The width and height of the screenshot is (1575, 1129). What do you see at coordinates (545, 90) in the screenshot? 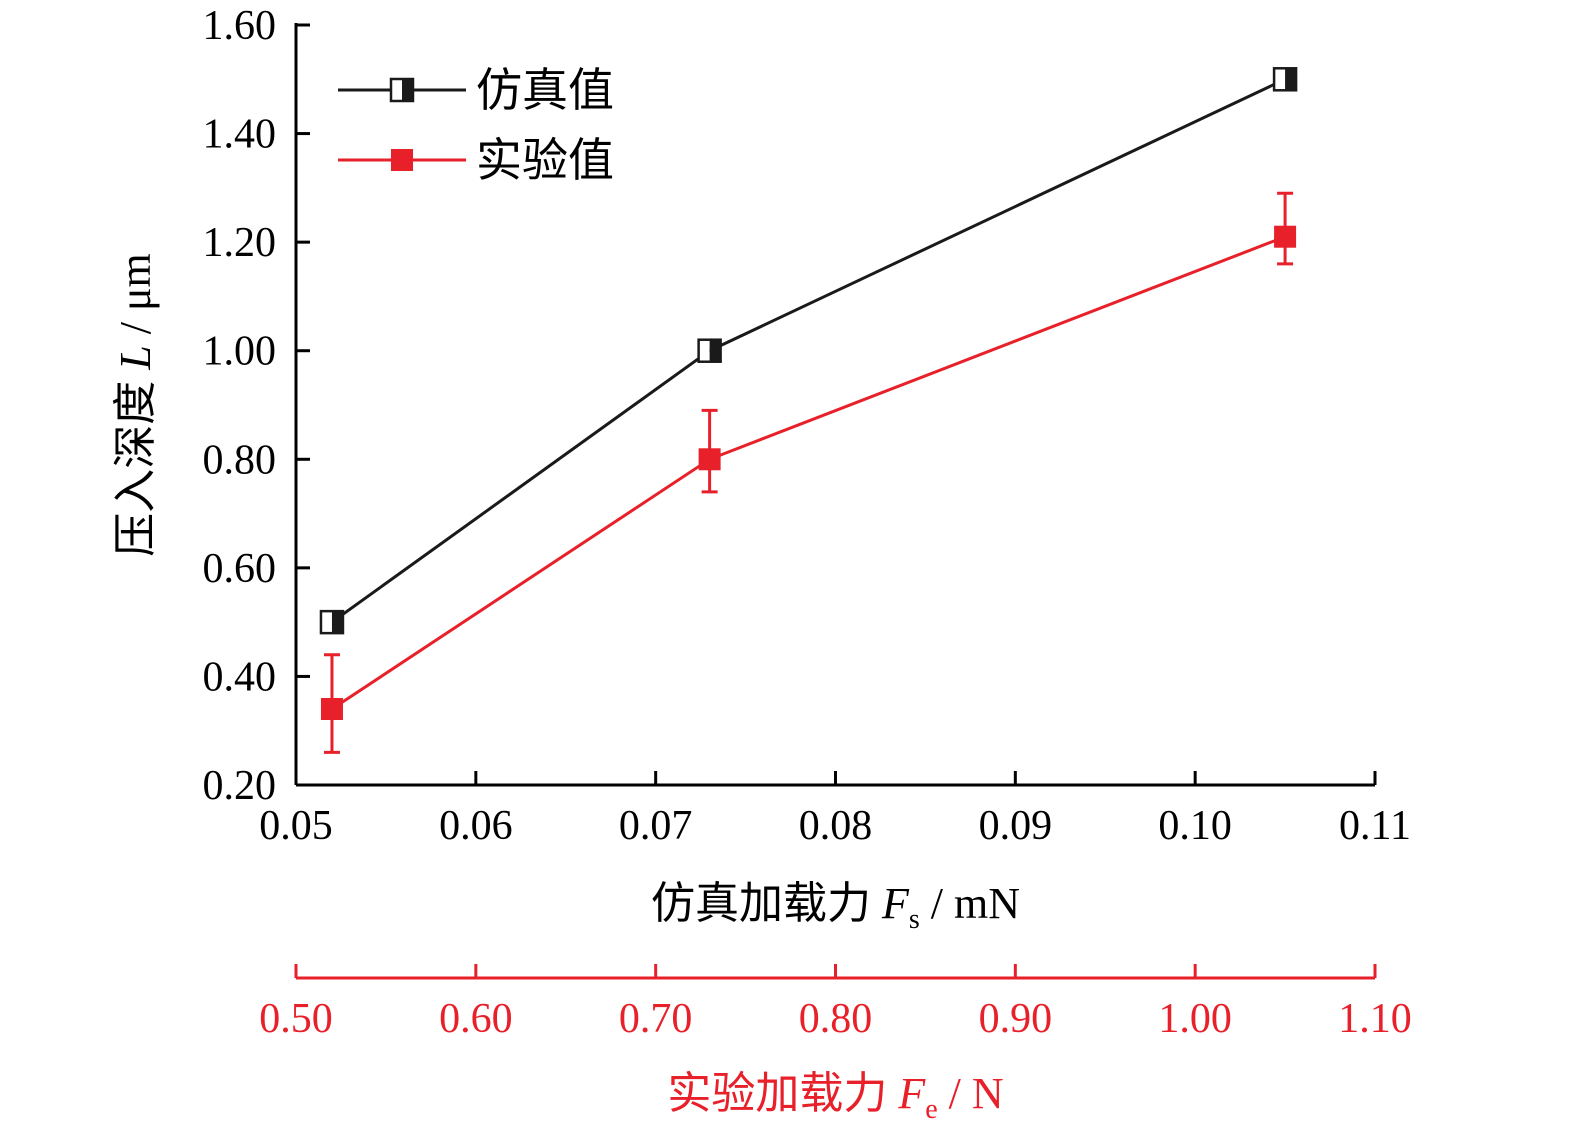
I see `legend-sim-label: 仿真值` at bounding box center [545, 90].